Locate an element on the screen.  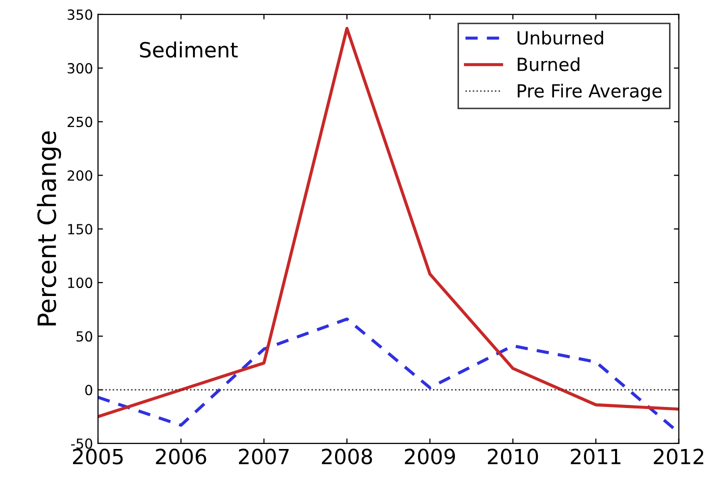
legend-label: Burned is located at coordinates (549, 64).